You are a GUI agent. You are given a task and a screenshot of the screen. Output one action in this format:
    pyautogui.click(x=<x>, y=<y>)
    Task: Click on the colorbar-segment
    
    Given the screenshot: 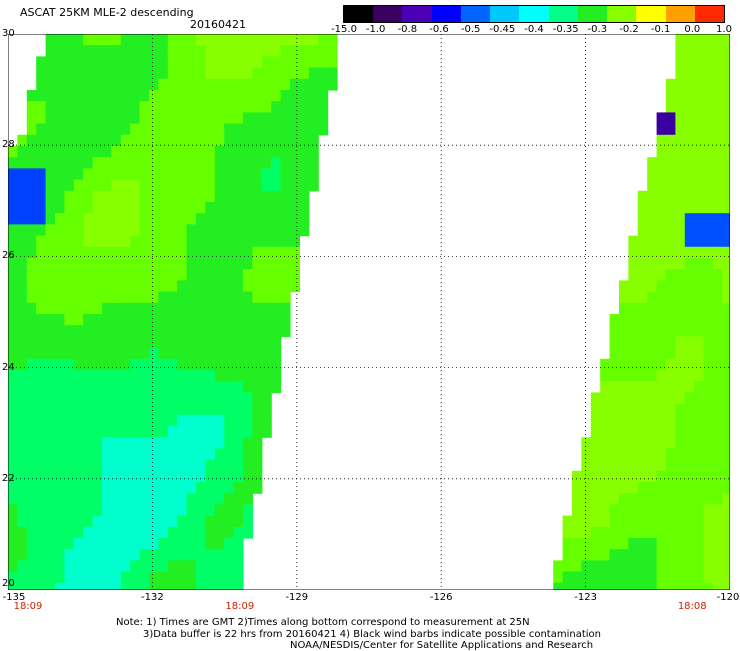 What is the action you would take?
    pyautogui.click(x=417, y=14)
    